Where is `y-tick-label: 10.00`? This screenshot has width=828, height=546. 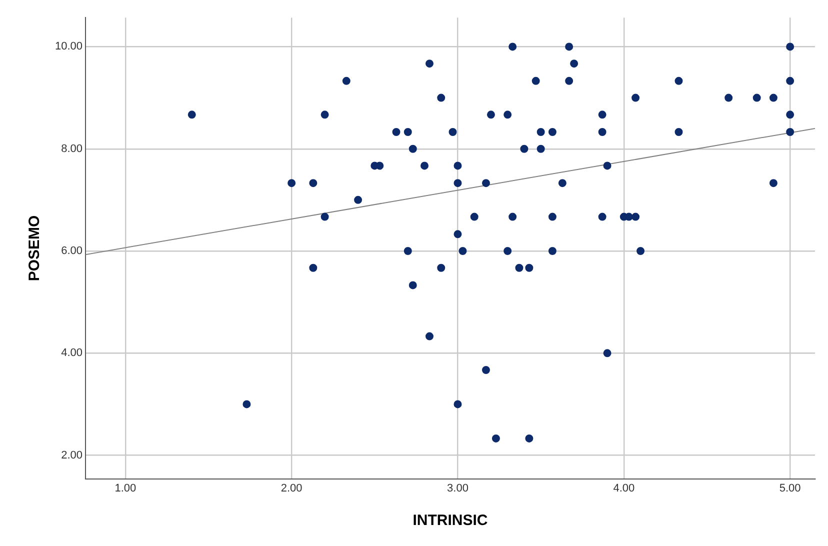 y-tick-label: 10.00 is located at coordinates (68, 46).